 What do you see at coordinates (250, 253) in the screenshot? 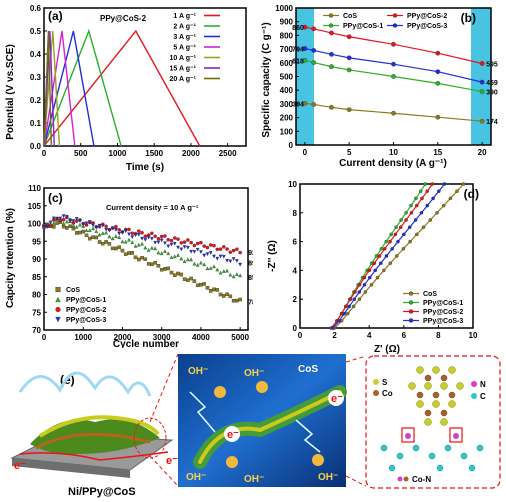
I see `end-label-2: 92%` at bounding box center [250, 253].